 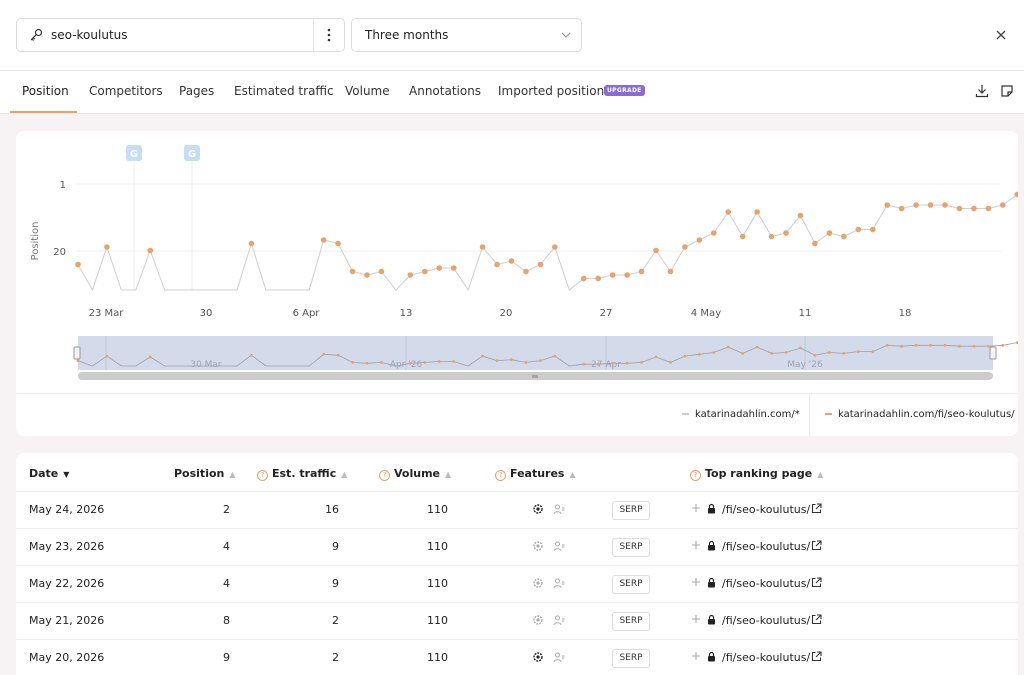 What do you see at coordinates (49, 473) in the screenshot?
I see `column-header-date: Date ▼` at bounding box center [49, 473].